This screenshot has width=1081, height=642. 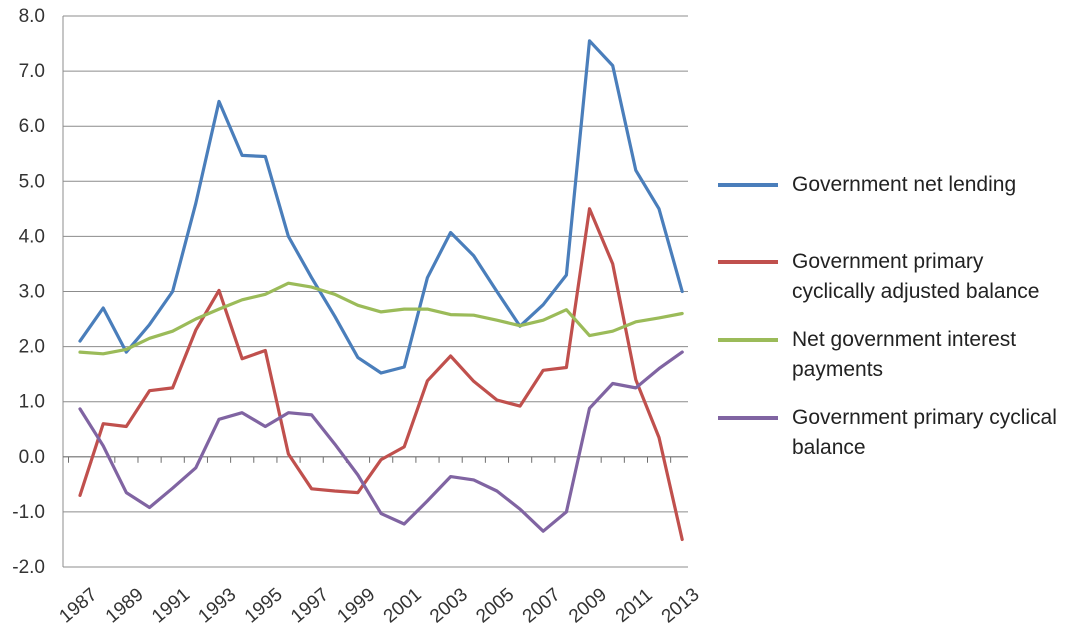 What do you see at coordinates (310, 605) in the screenshot?
I see `x-tick-label: 1997` at bounding box center [310, 605].